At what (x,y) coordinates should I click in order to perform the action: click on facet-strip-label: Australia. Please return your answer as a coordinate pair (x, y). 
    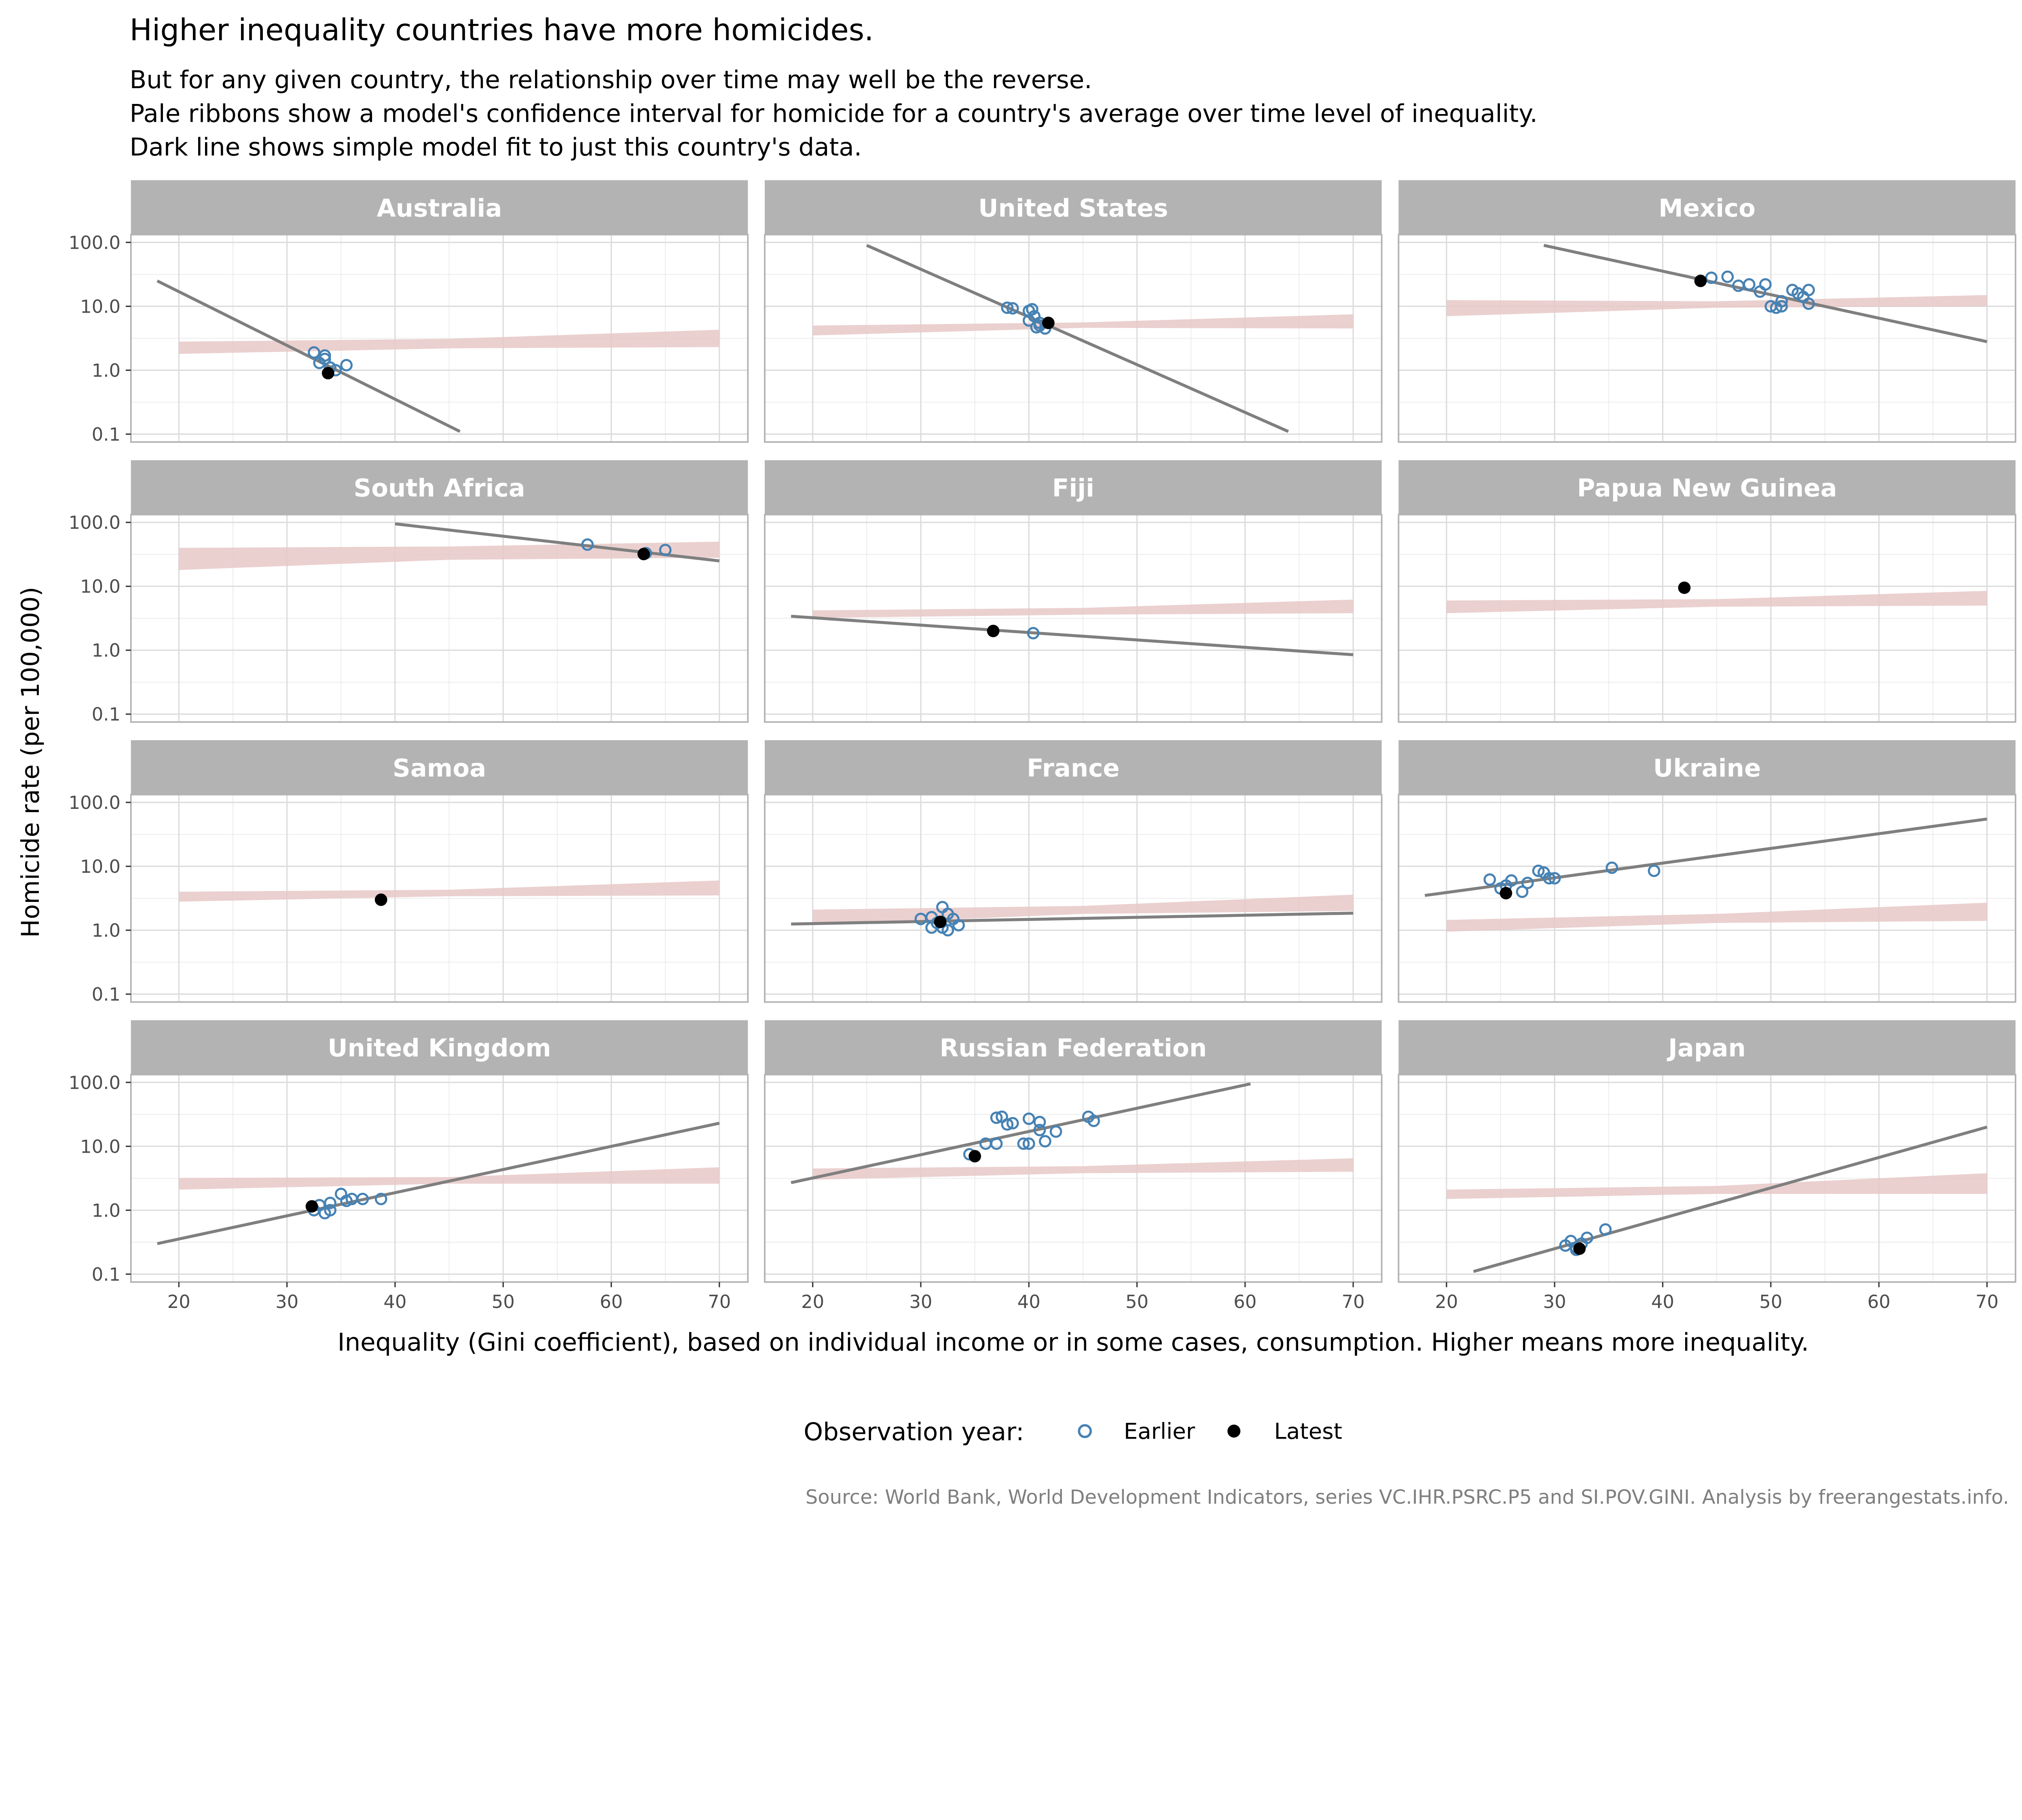
    Looking at the image, I should click on (439, 208).